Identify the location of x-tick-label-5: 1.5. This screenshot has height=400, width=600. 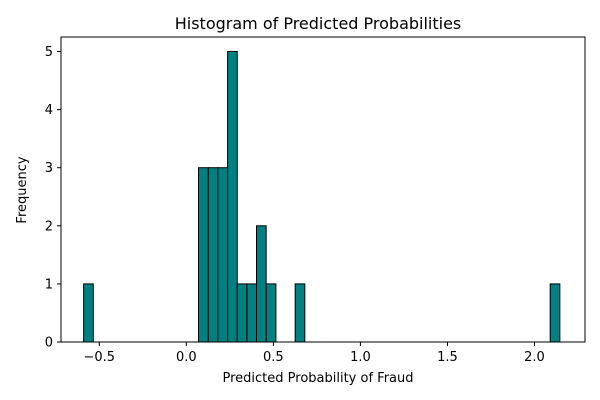
(447, 357).